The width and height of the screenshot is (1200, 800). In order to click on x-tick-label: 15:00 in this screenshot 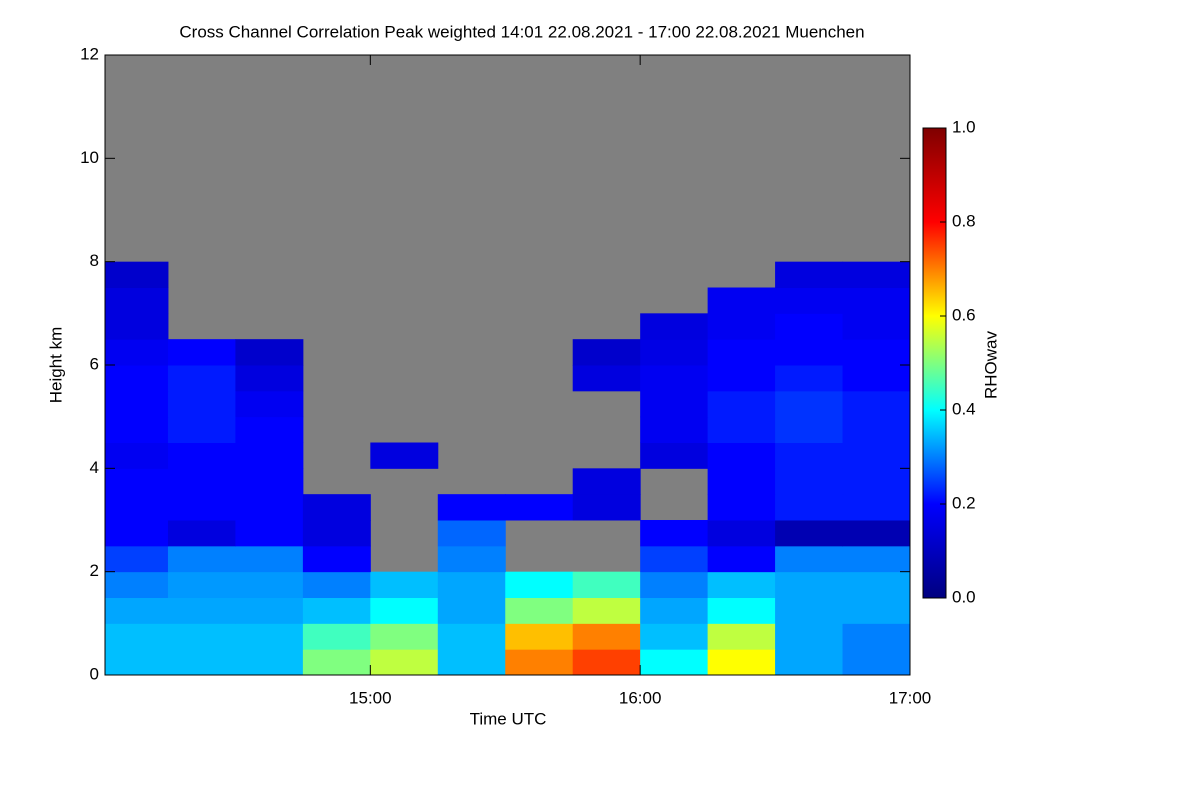, I will do `click(370, 697)`.